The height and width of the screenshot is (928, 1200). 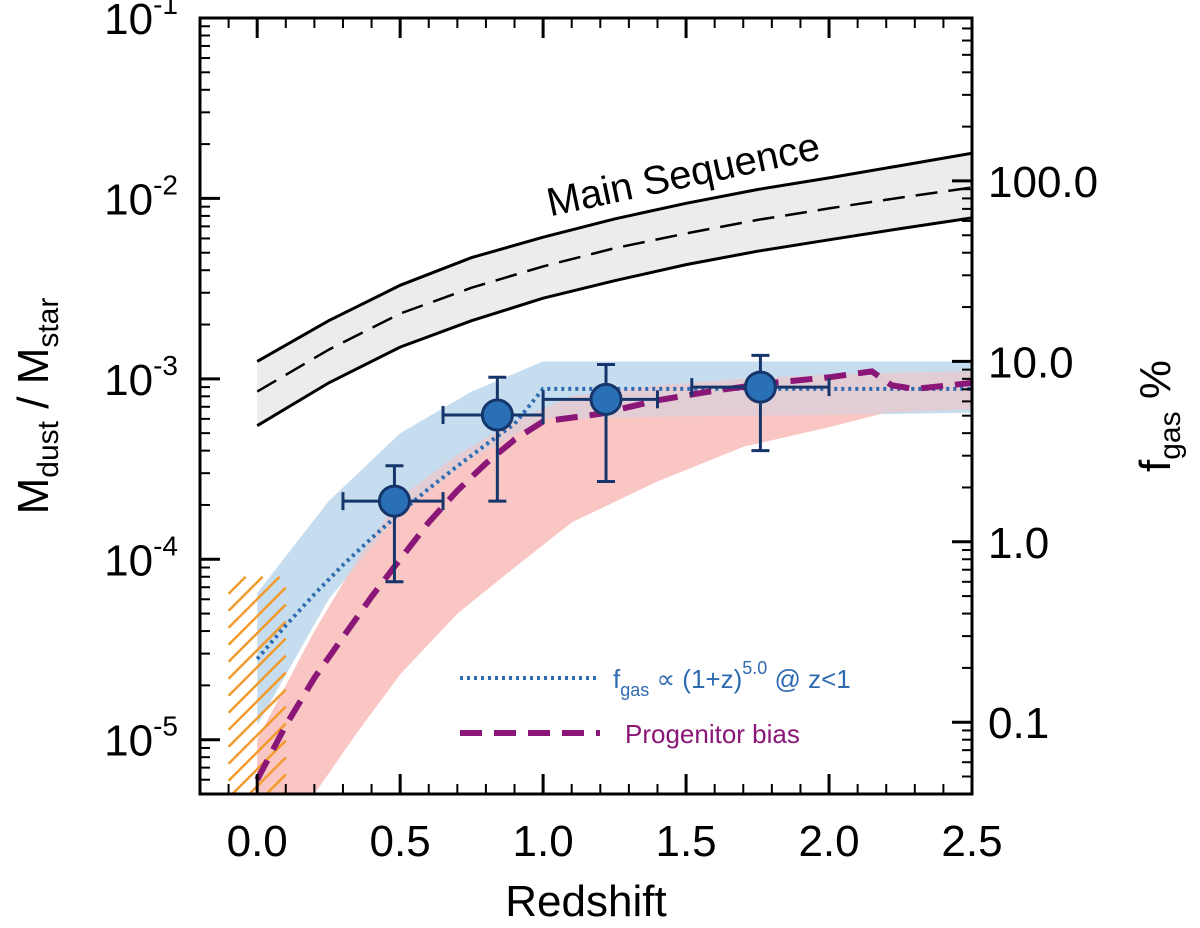 I want to click on y-tick-label: 10⁻², so click(x=141, y=196).